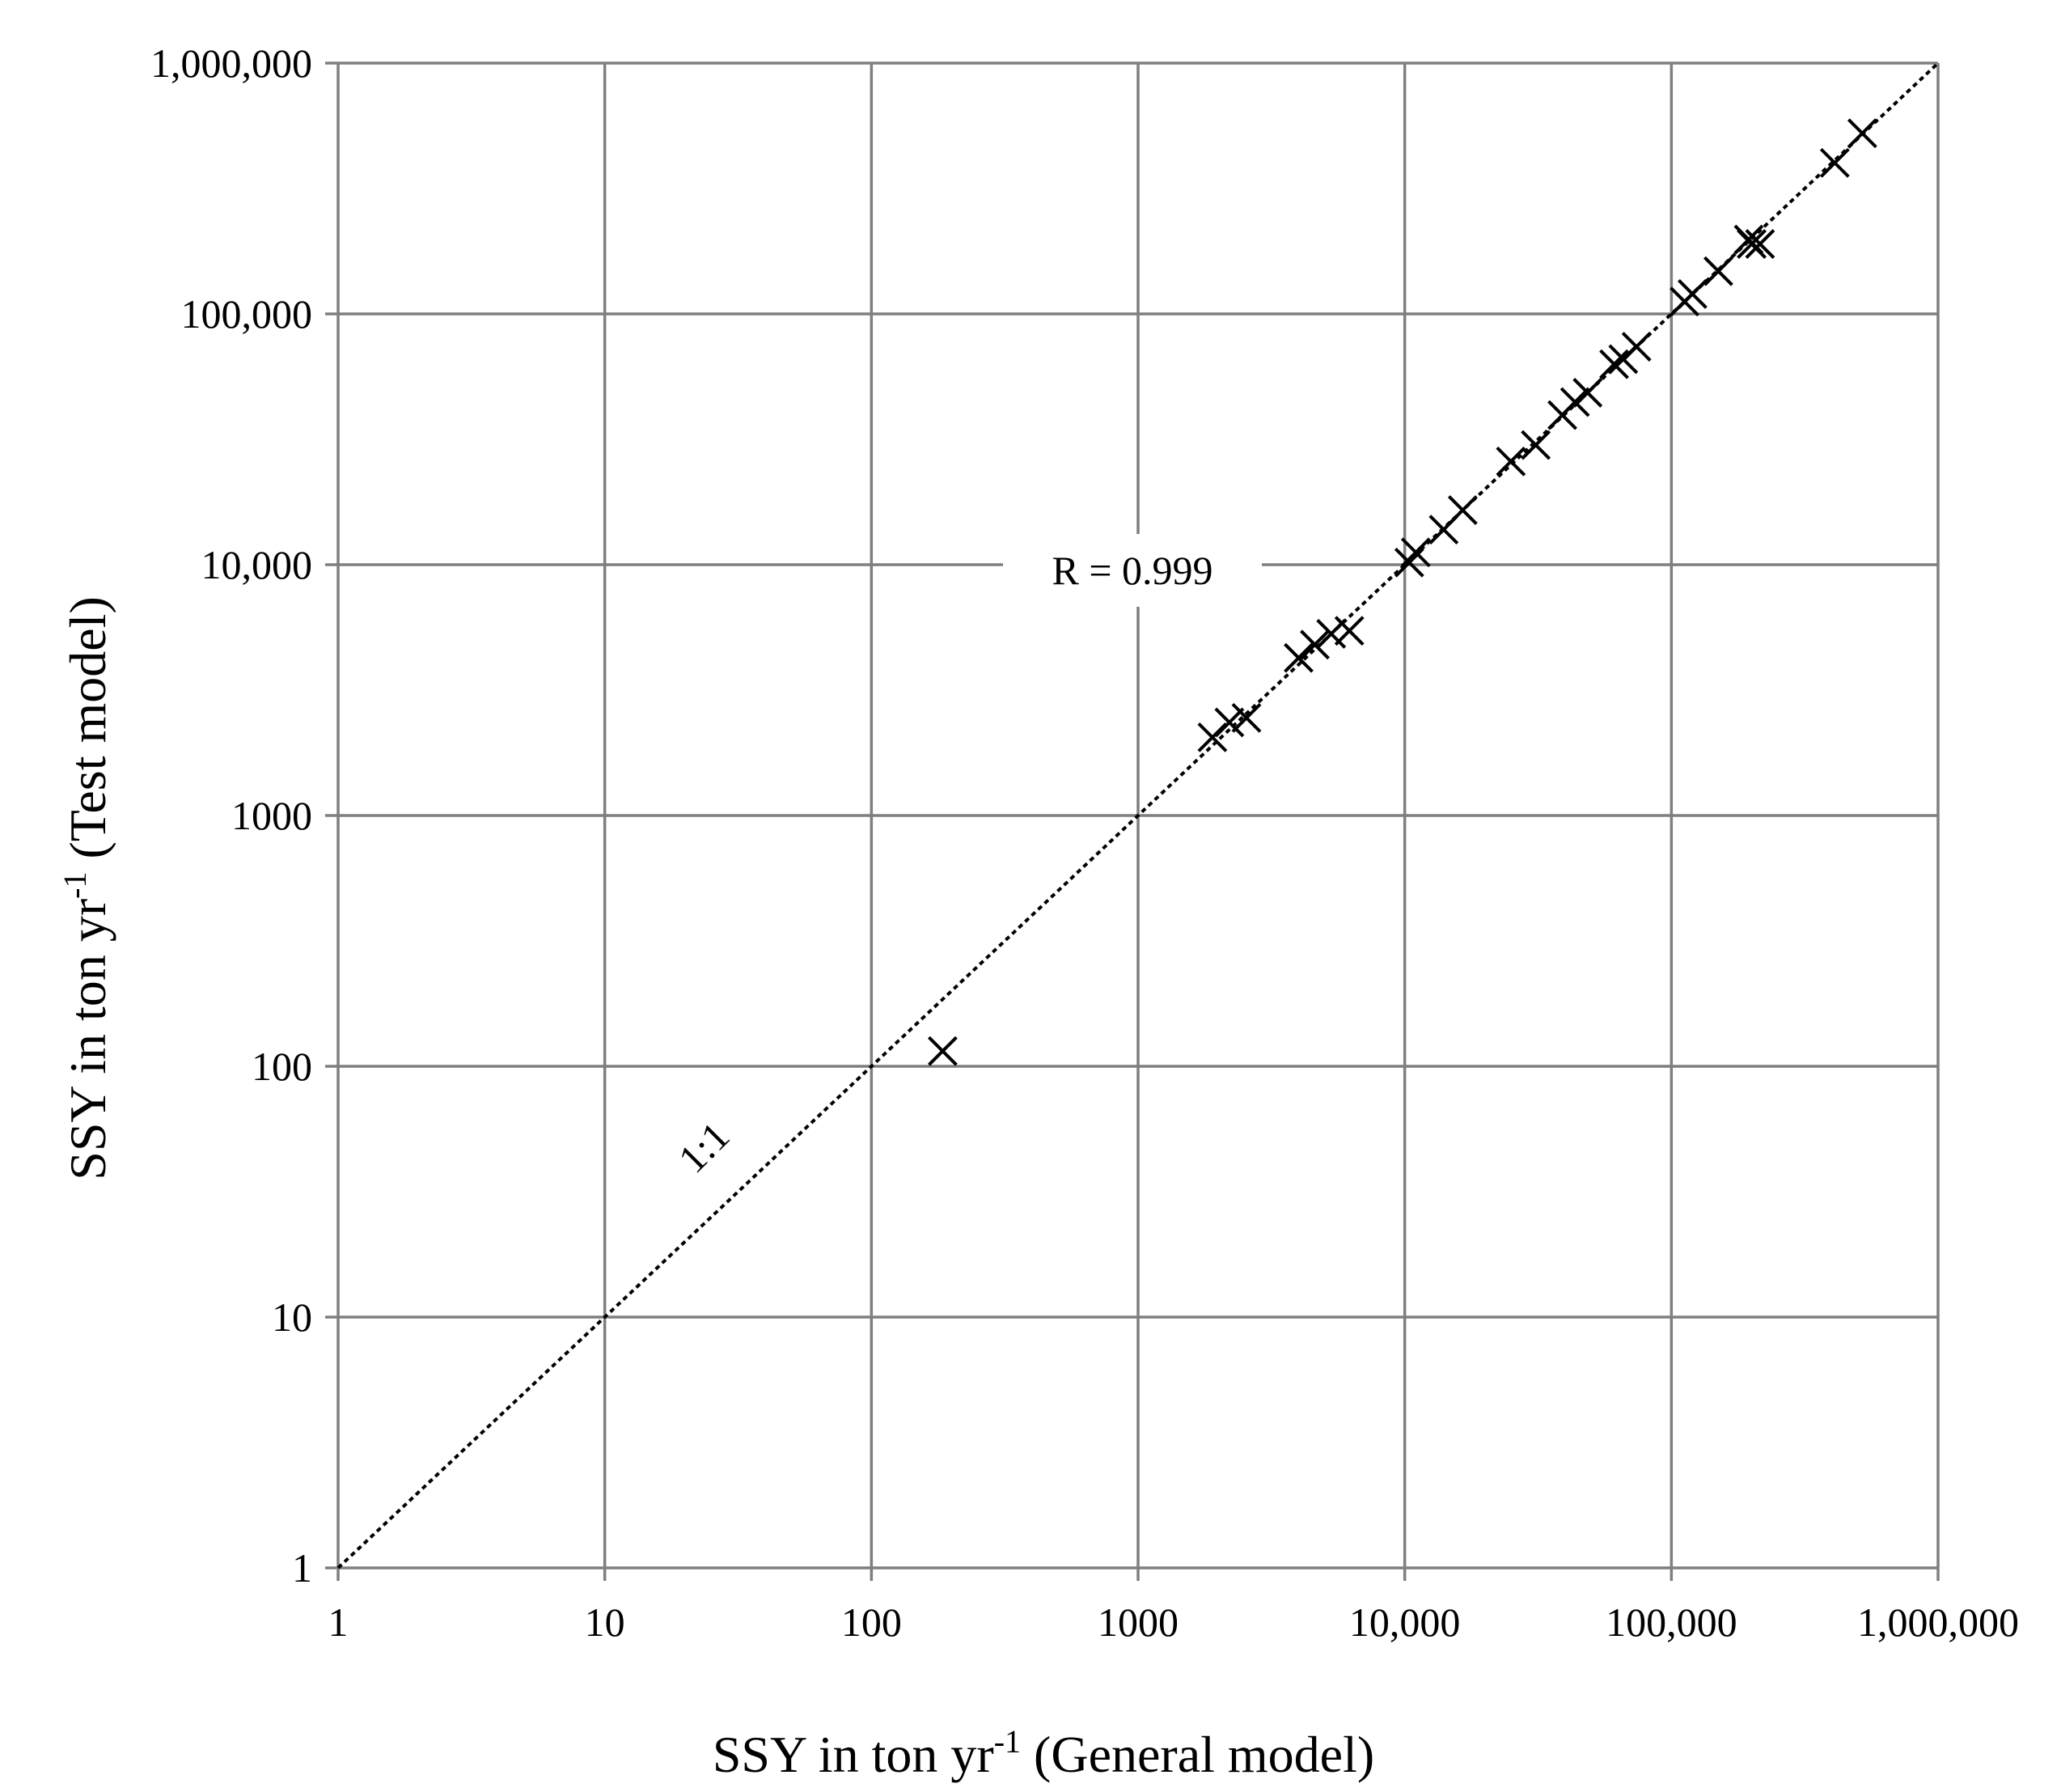  I want to click on y-tick-label: 1, so click(302, 1568).